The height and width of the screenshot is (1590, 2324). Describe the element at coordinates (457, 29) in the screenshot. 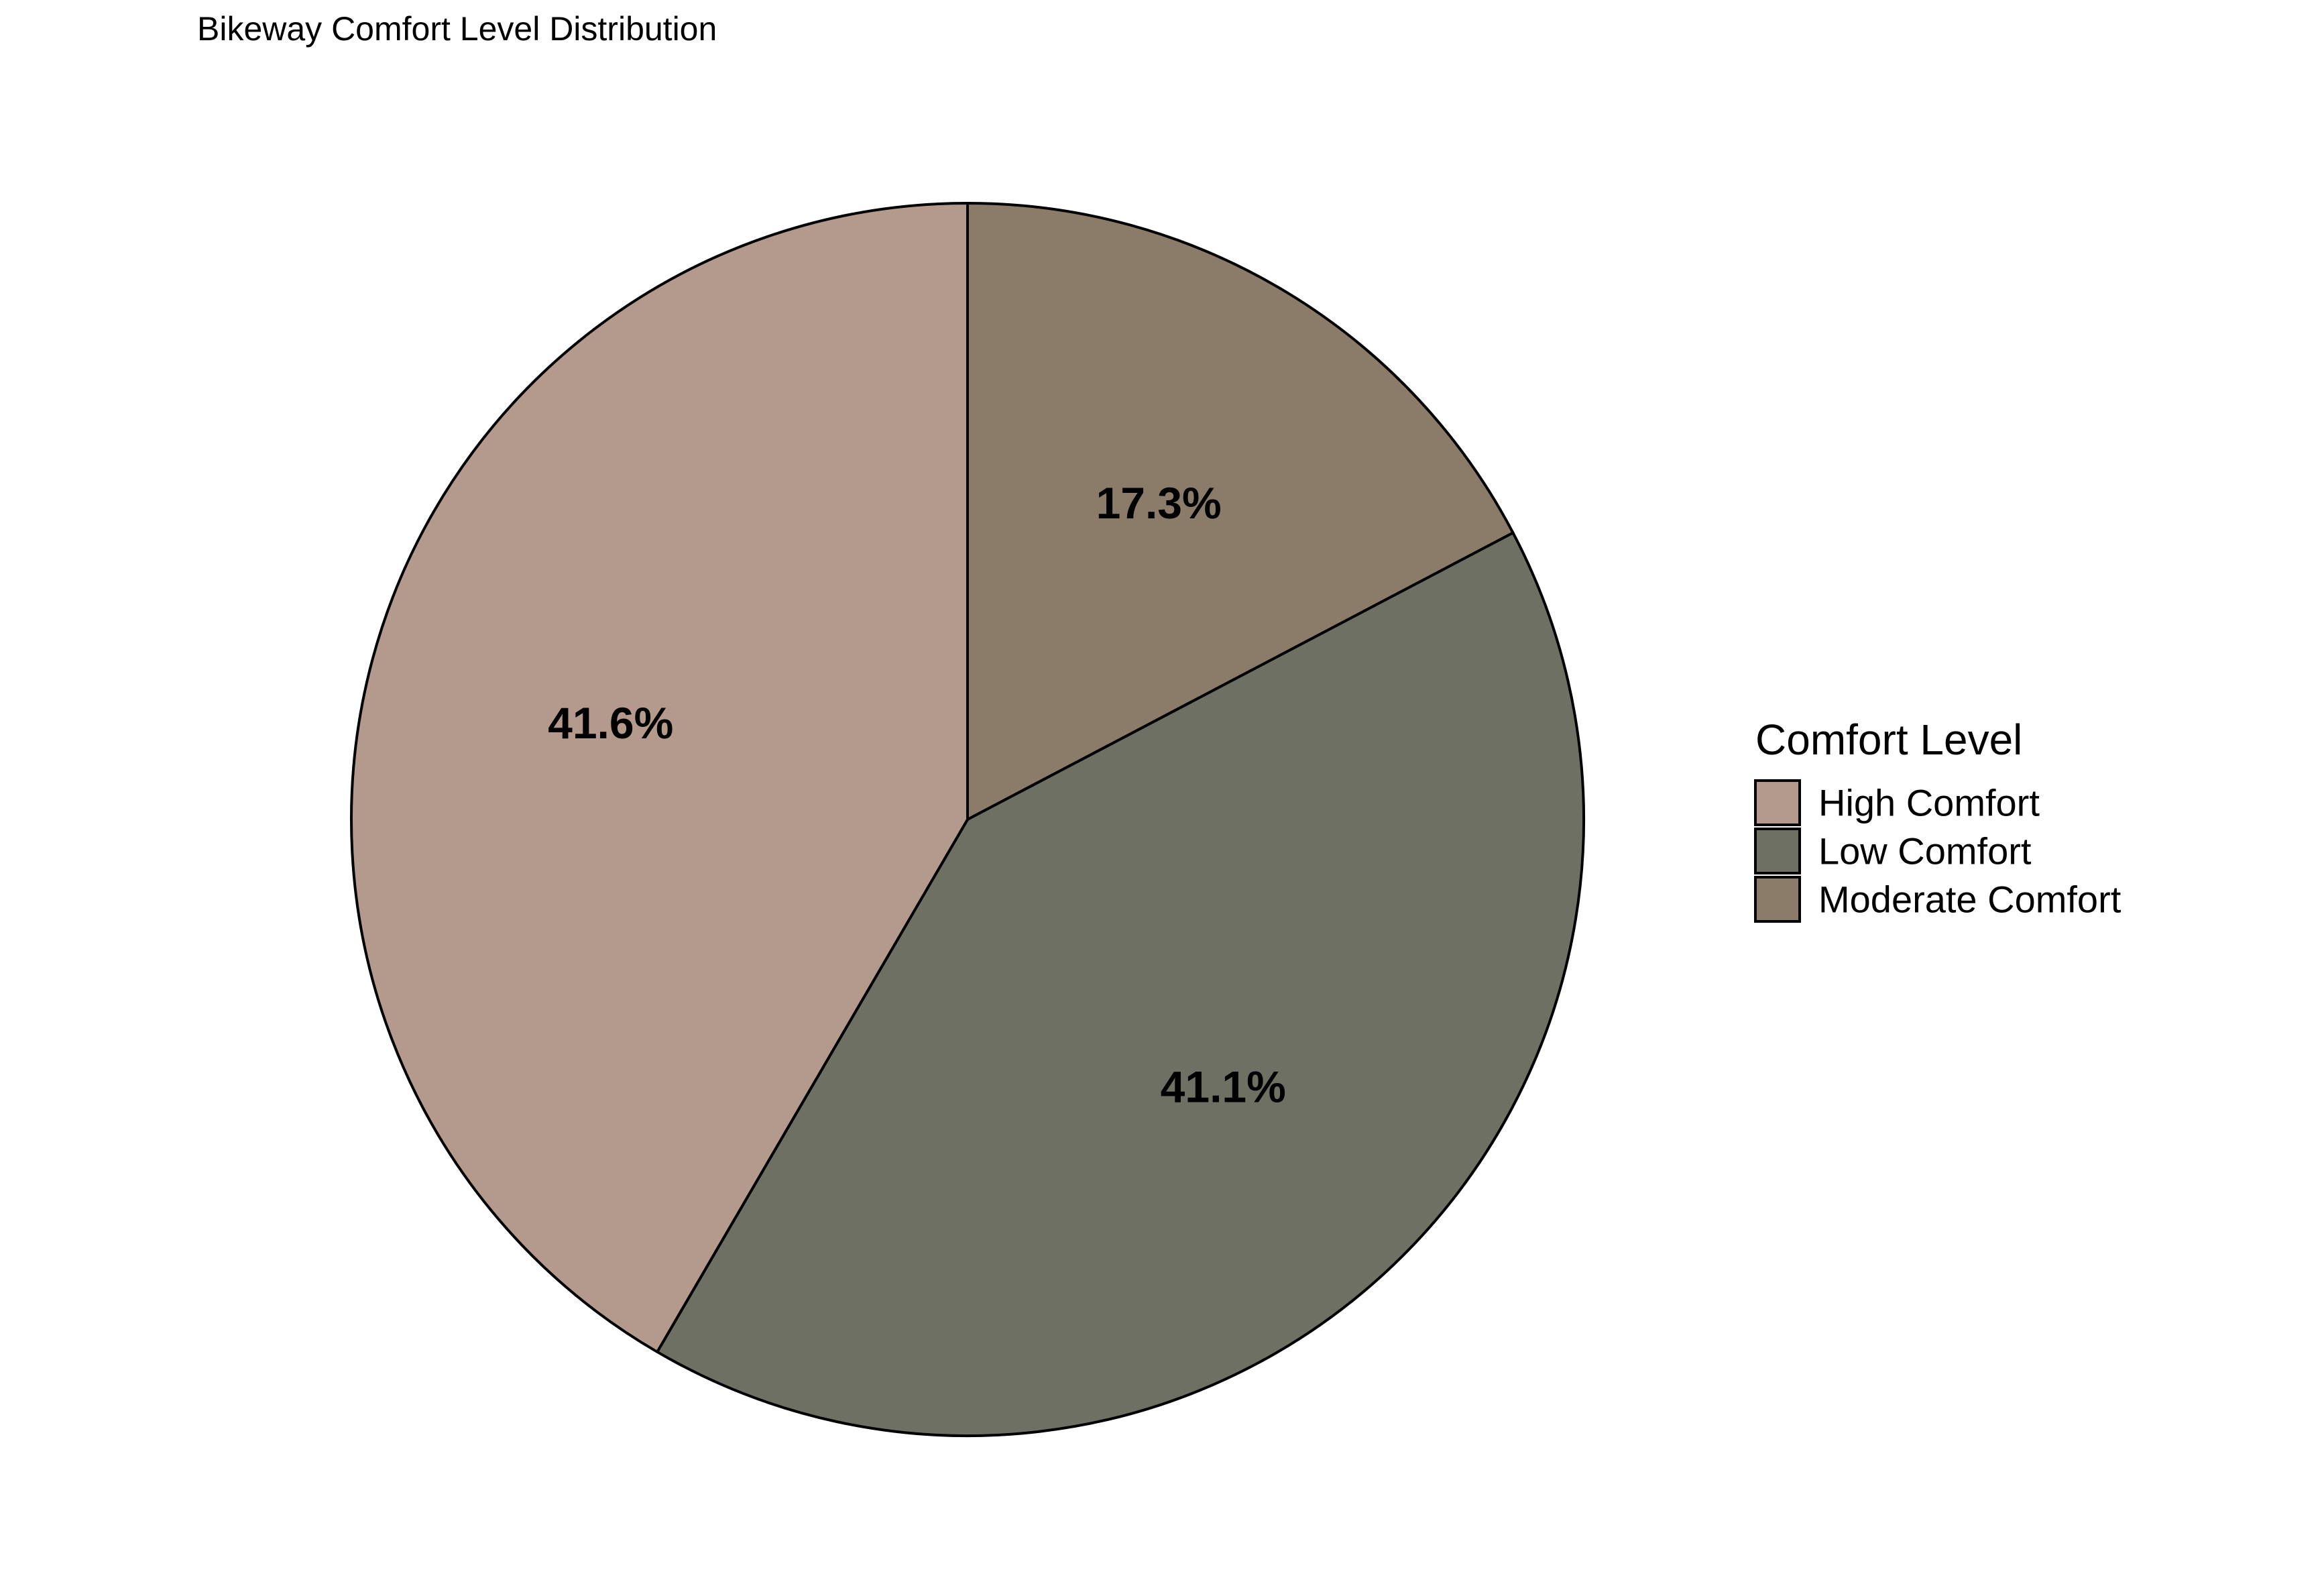

I see `chart-title: Bikeway Comfort Level Distribution` at that location.